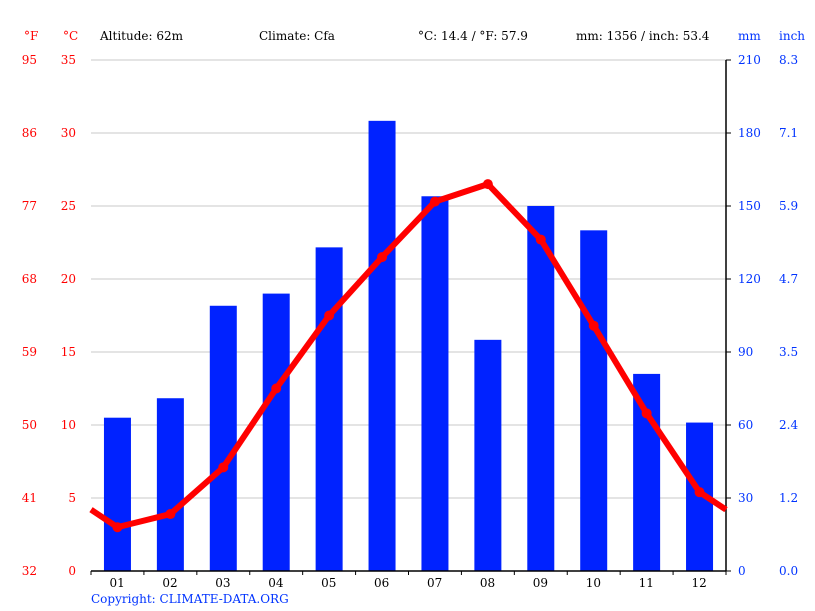  Describe the element at coordinates (72, 498) in the screenshot. I see `tick-label: 5` at that location.